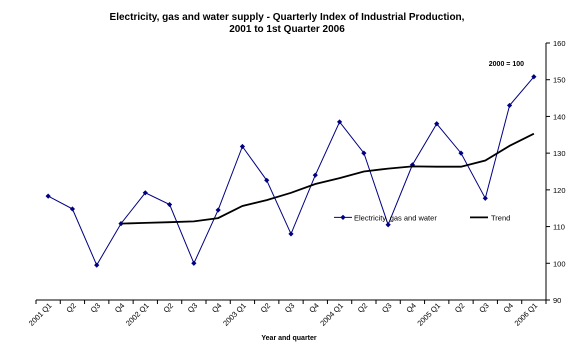 The image size is (576, 352). I want to click on legend-label-trend: Trend, so click(500, 217).